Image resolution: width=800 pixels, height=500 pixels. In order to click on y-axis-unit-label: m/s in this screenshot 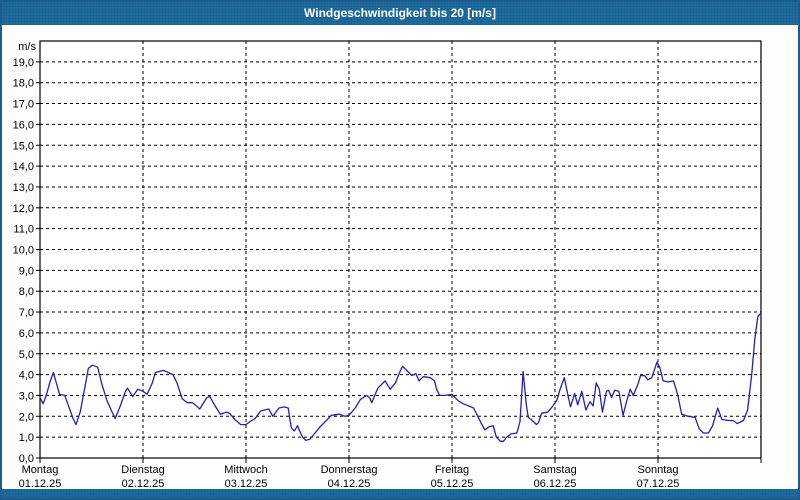, I will do `click(27, 47)`.